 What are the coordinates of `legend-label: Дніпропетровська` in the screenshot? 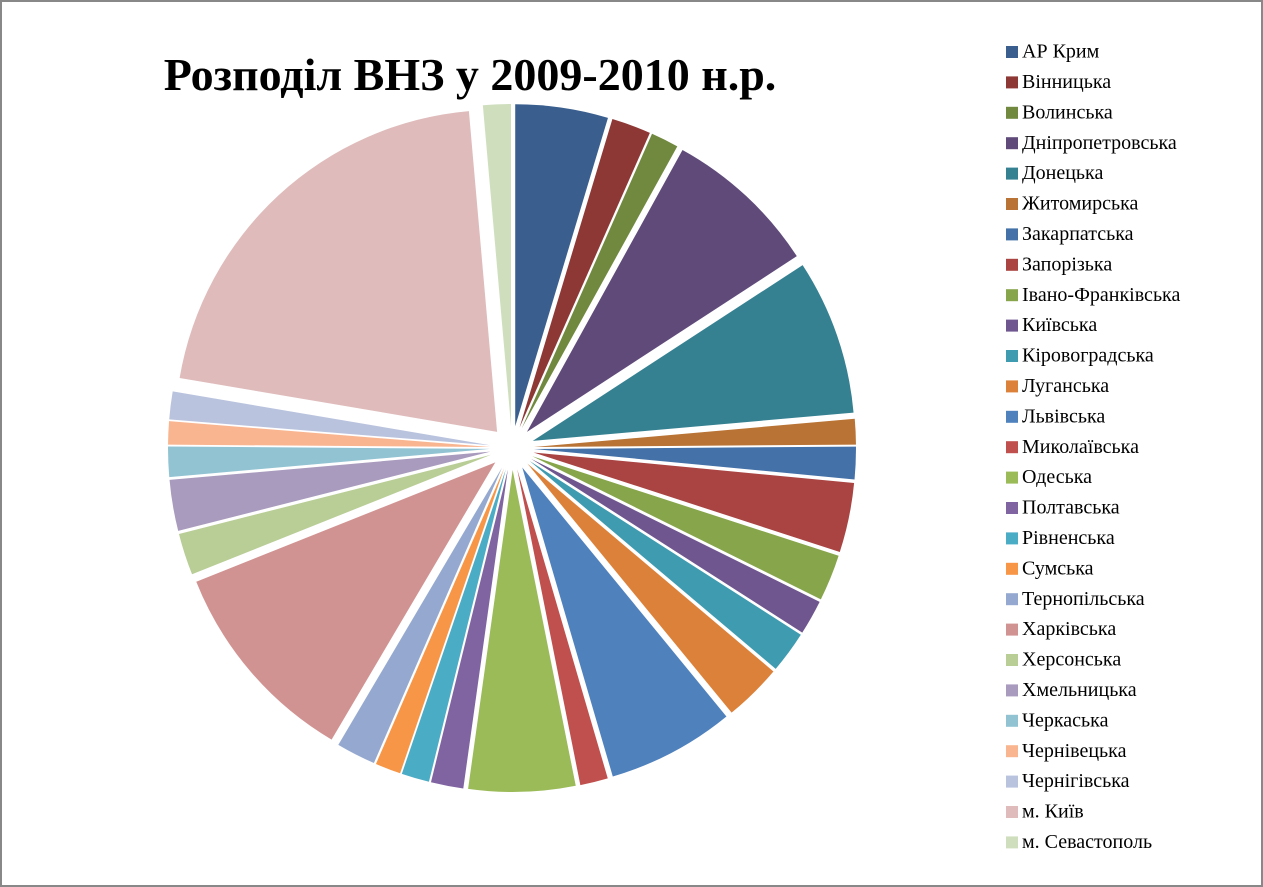 It's located at (1099, 143).